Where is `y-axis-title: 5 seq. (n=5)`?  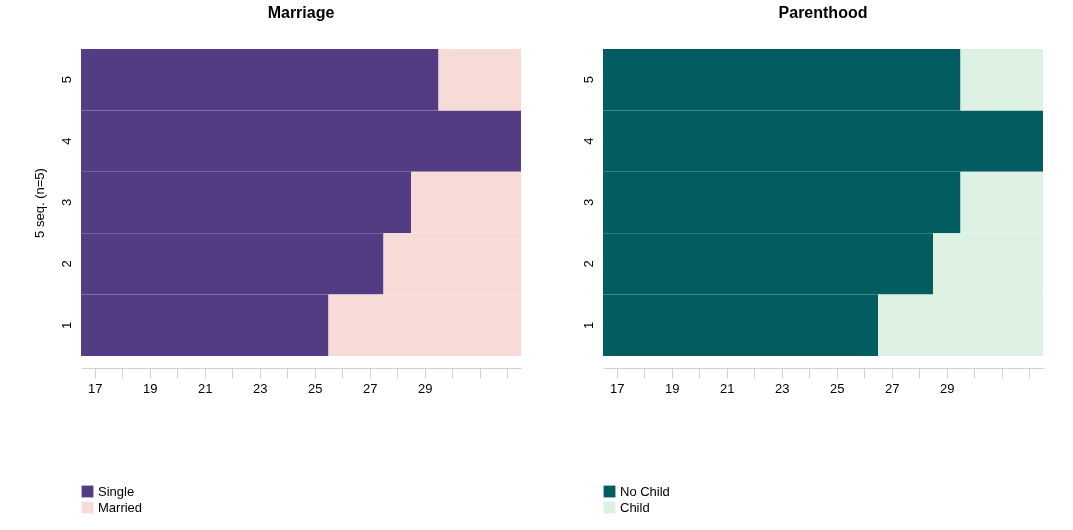
y-axis-title: 5 seq. (n=5) is located at coordinates (39, 203).